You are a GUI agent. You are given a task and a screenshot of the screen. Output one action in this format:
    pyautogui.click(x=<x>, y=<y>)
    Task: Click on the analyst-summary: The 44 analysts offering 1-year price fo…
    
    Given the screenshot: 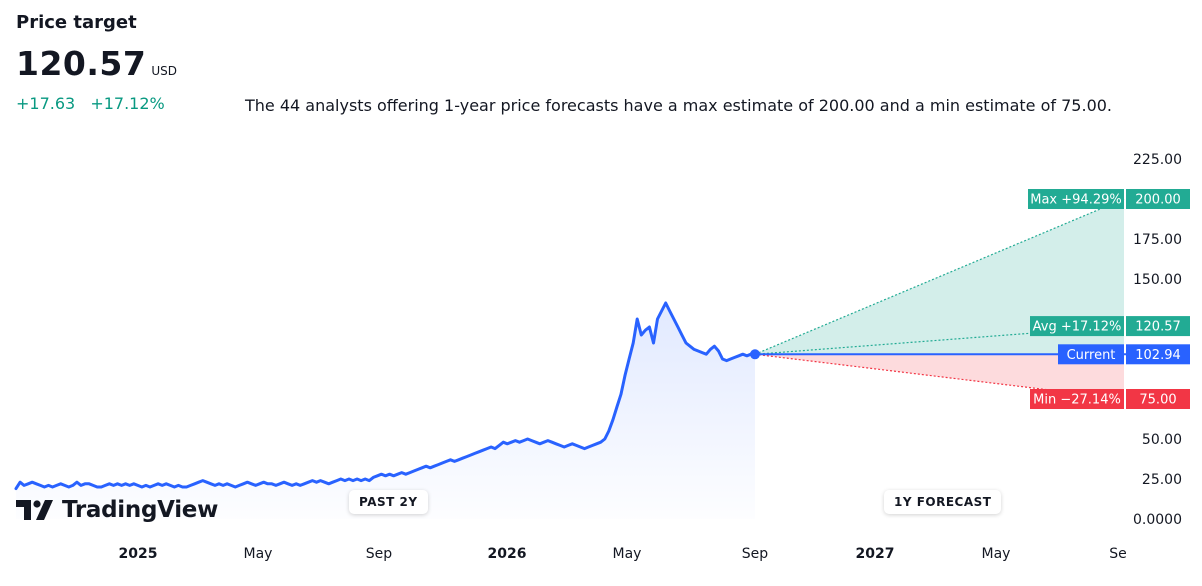 What is the action you would take?
    pyautogui.click(x=679, y=105)
    